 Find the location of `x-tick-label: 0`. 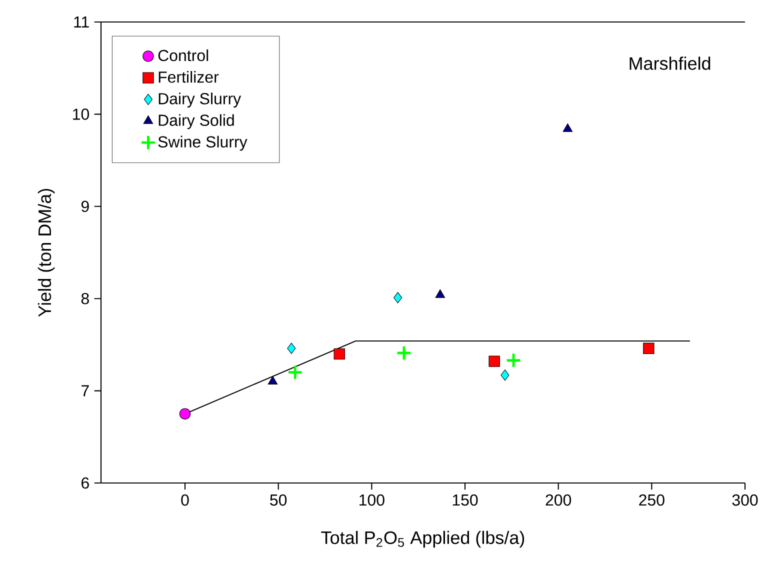

x-tick-label: 0 is located at coordinates (185, 500).